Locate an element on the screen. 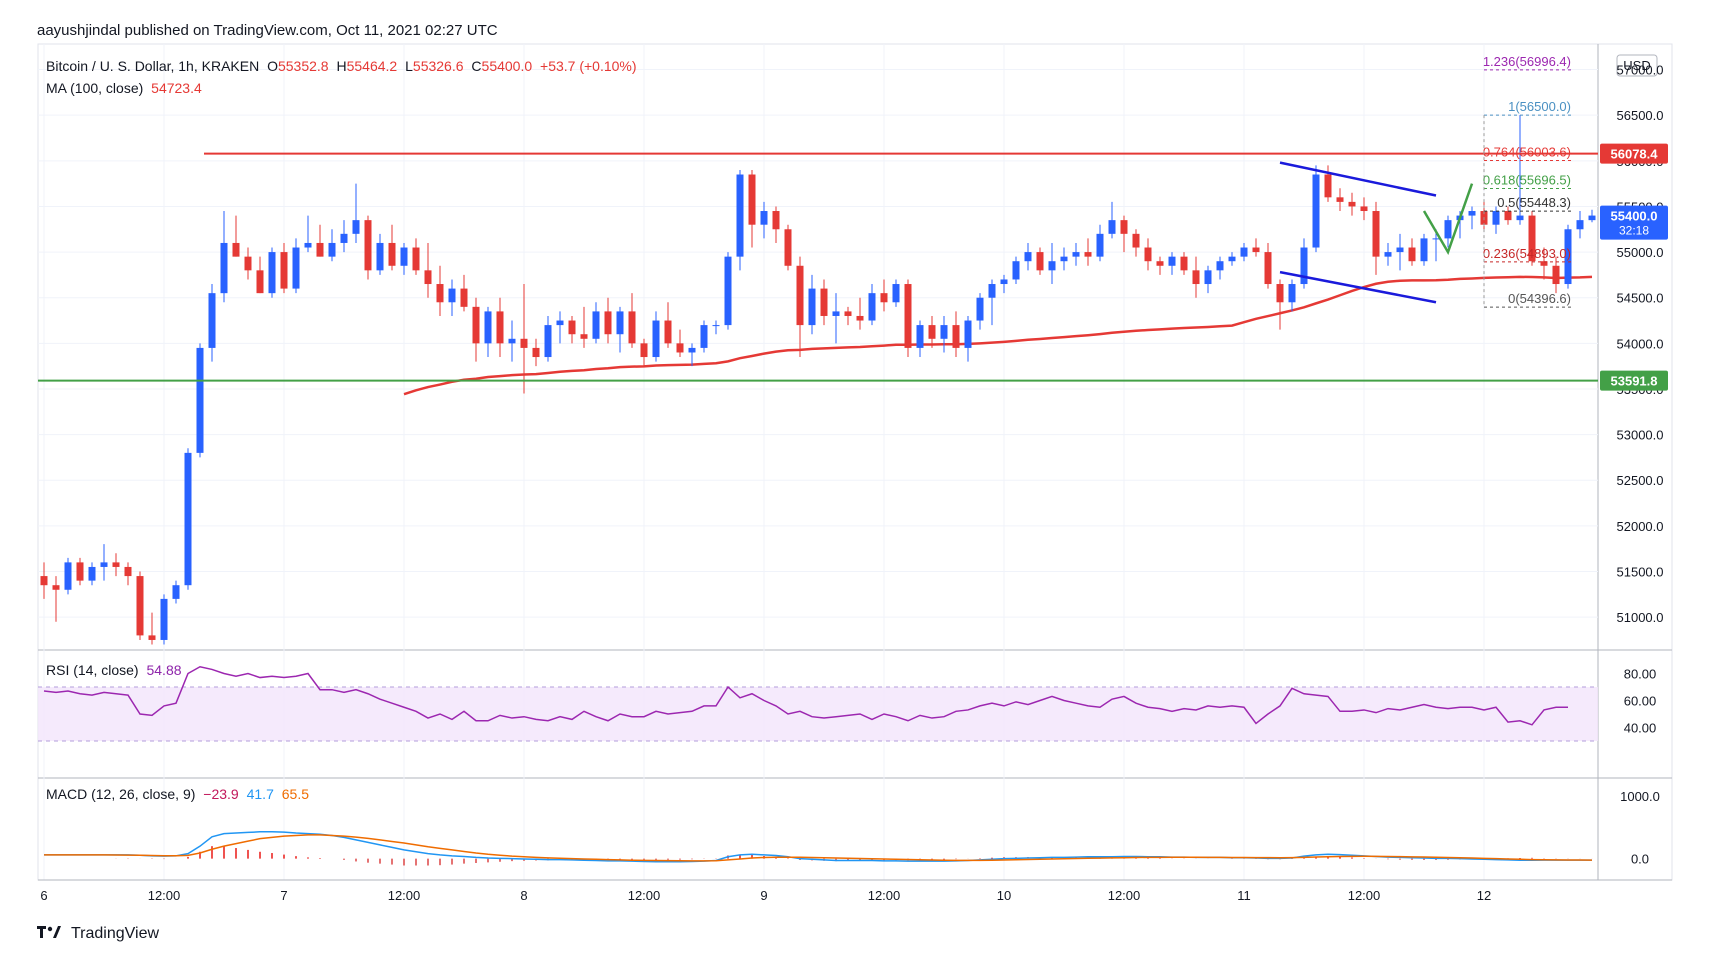 This screenshot has height=958, width=1718. macd-label: MACD (12, 26, close, 9) is located at coordinates (121, 794).